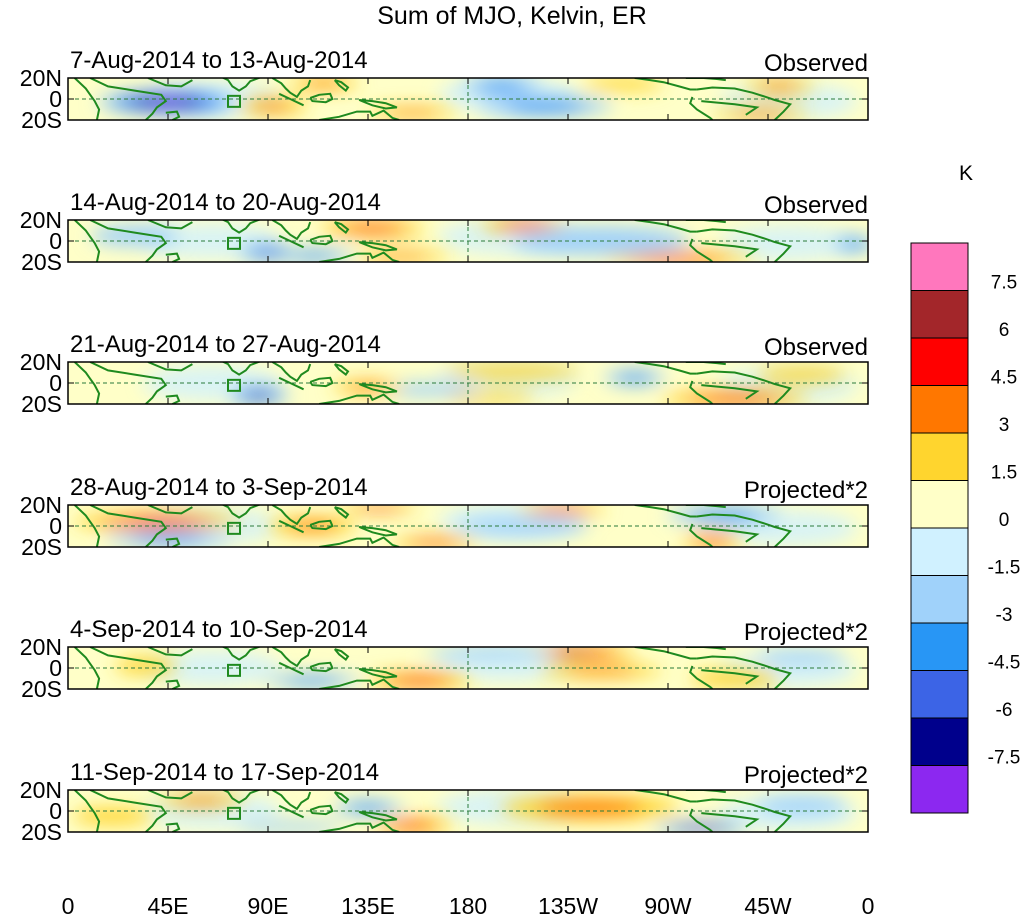 The image size is (1024, 921). I want to click on colorbar-level-label: 0, so click(1004, 520).